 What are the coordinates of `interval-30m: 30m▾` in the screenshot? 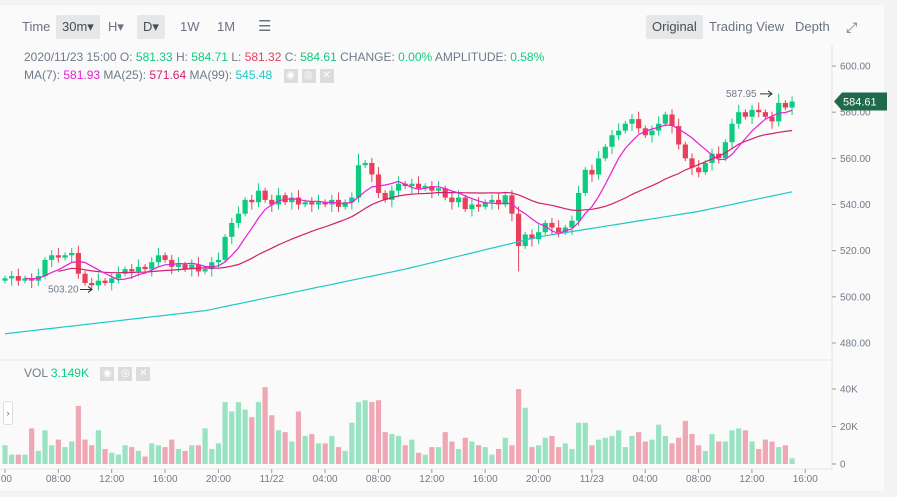 It's located at (78, 27).